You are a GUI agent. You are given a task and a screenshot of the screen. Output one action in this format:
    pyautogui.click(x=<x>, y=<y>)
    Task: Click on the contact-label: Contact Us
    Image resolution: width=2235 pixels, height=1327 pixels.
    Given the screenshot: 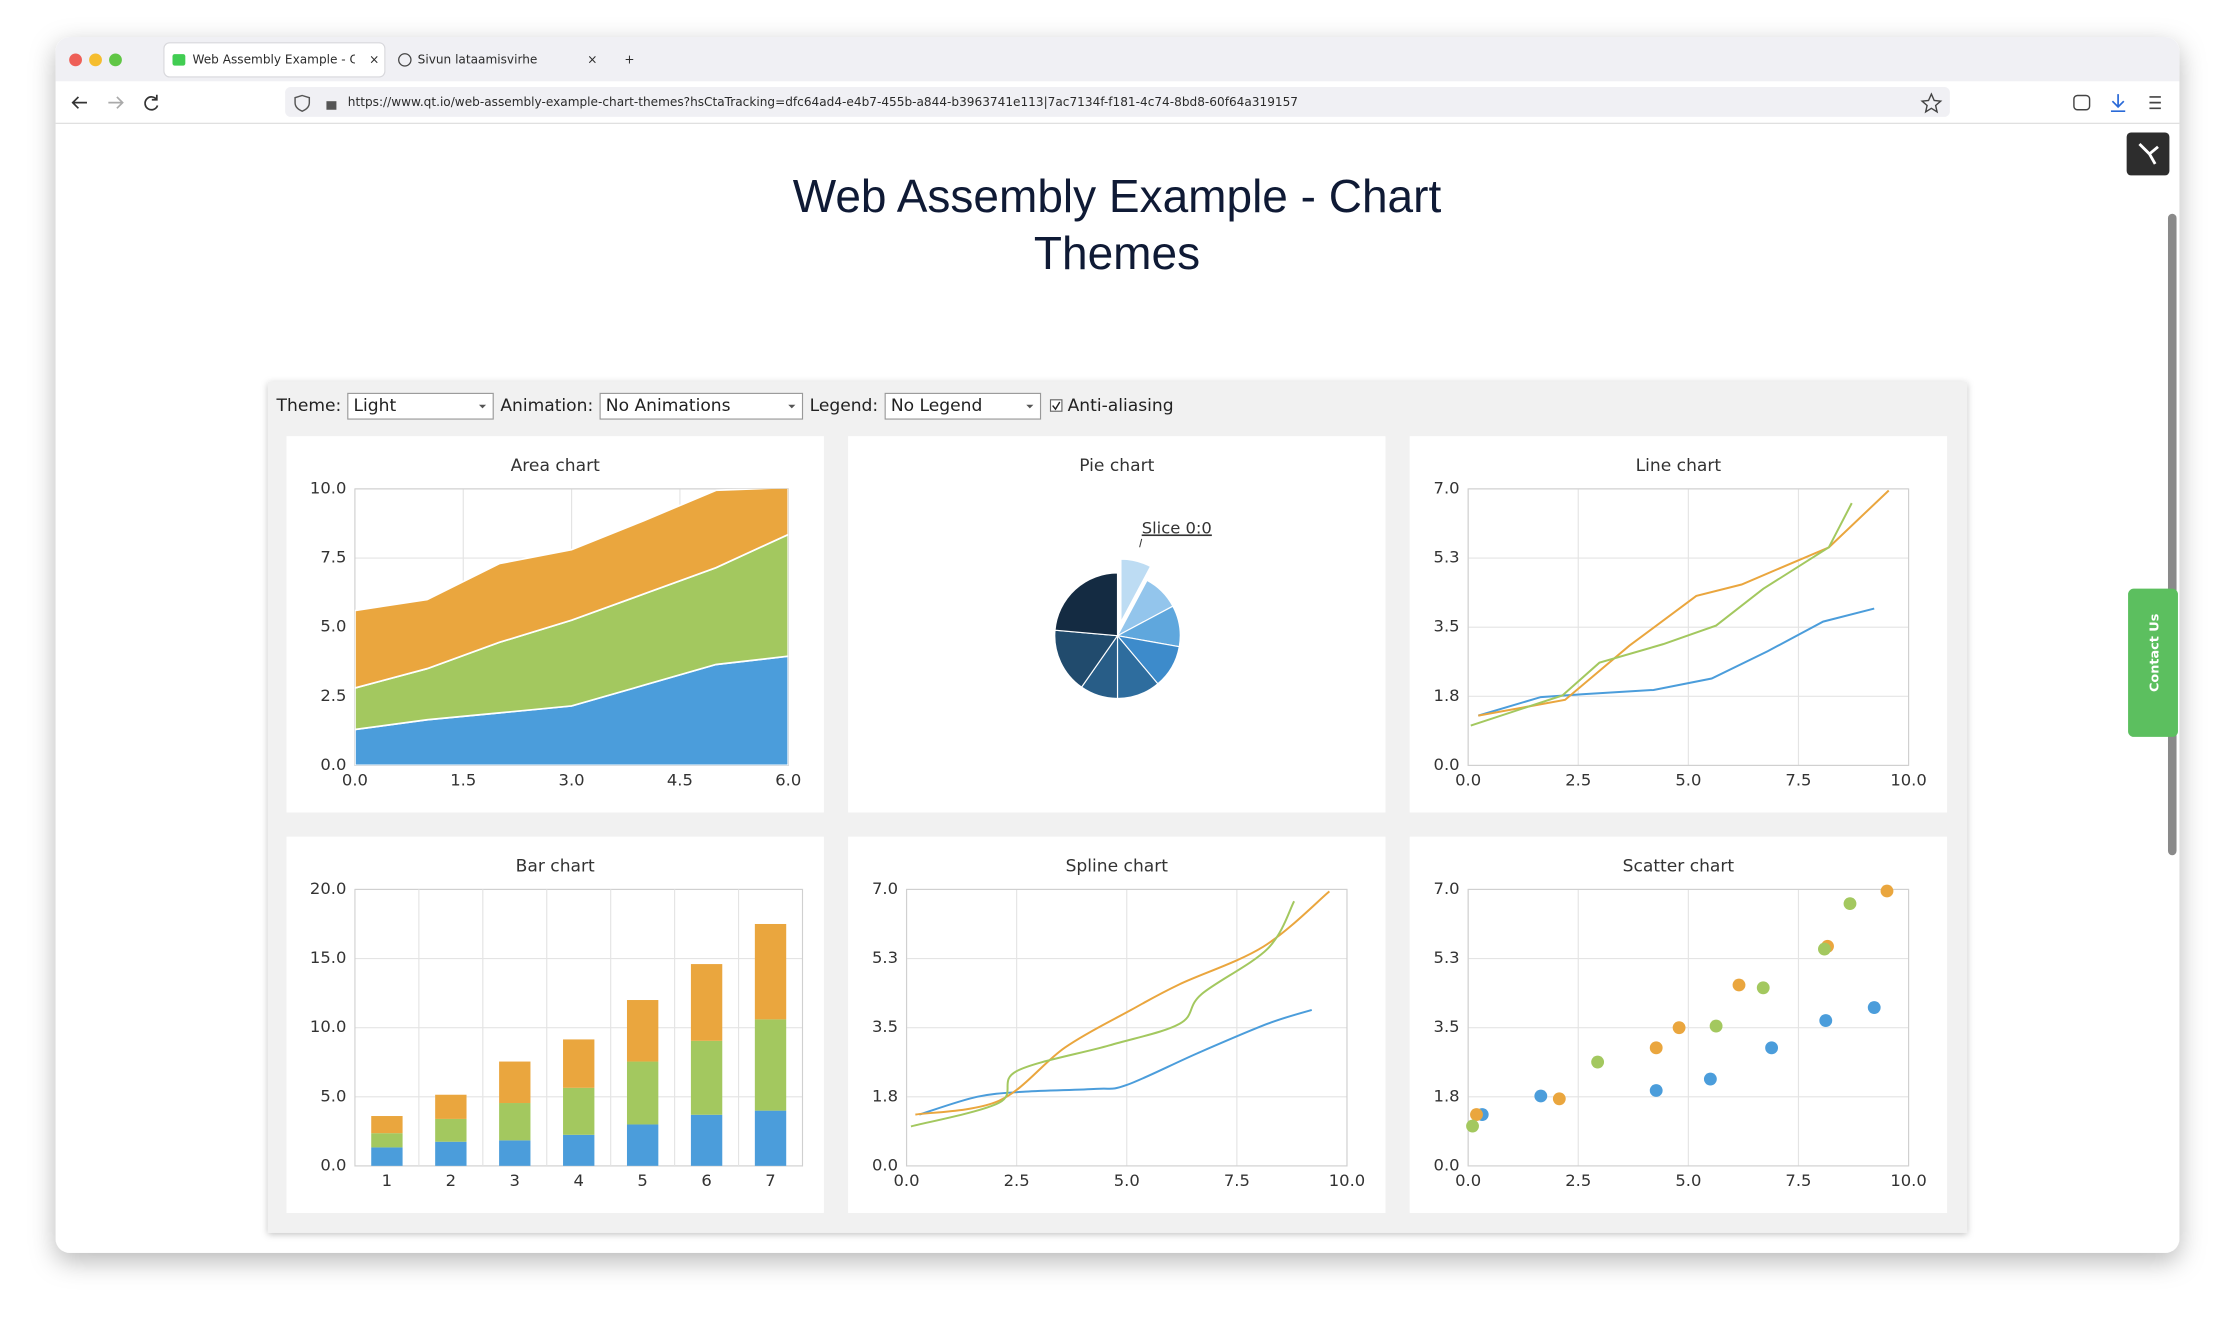 What is the action you would take?
    pyautogui.click(x=2155, y=652)
    